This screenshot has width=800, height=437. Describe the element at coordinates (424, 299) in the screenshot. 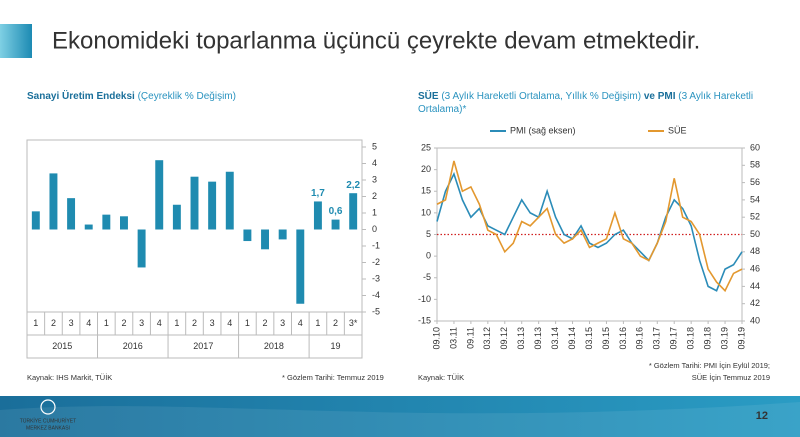

I see `y-tick-label: -10` at that location.